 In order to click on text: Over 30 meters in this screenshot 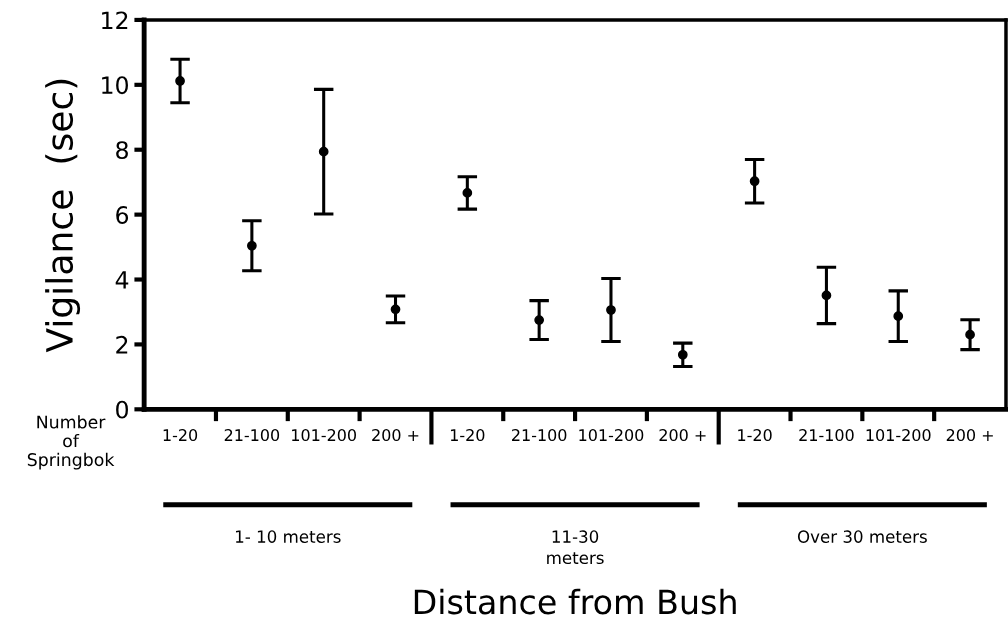, I will do `click(862, 536)`.